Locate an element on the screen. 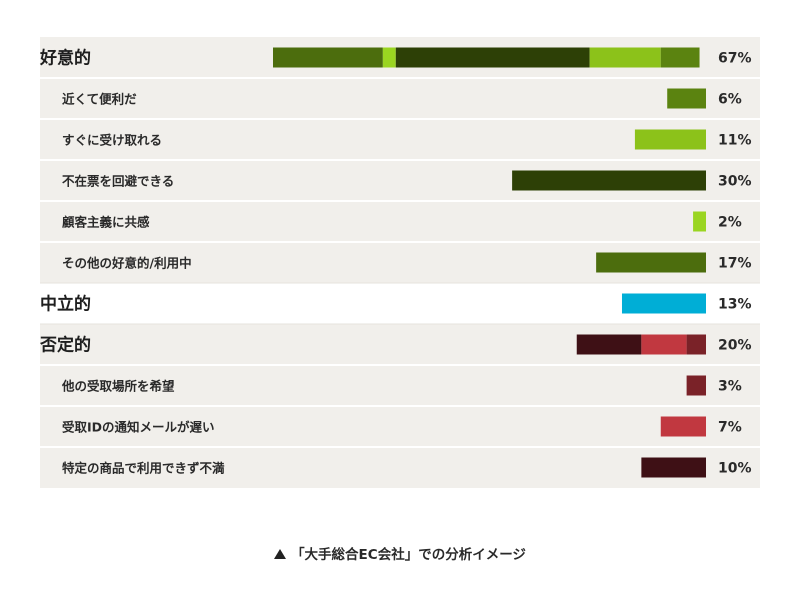  category-label: 否定的 is located at coordinates (65, 345).